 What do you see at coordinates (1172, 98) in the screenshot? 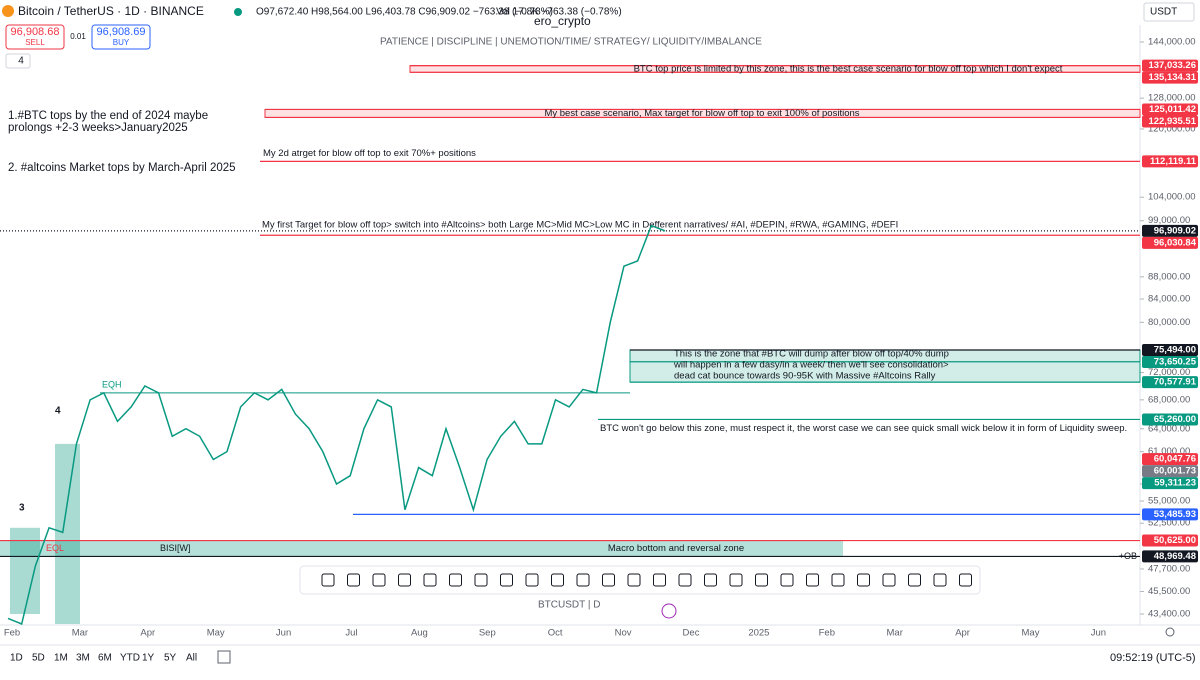
I see `price-tick-label: 128,000.00` at bounding box center [1172, 98].